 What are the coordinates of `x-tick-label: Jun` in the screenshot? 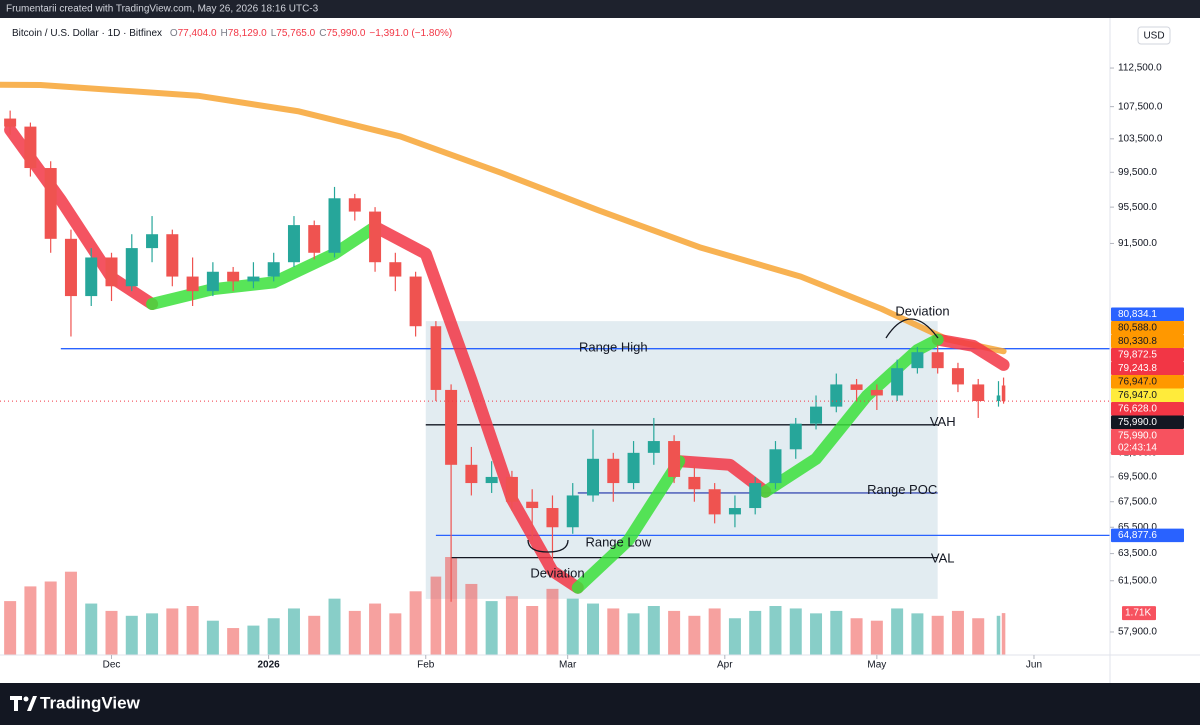 It's located at (1034, 665).